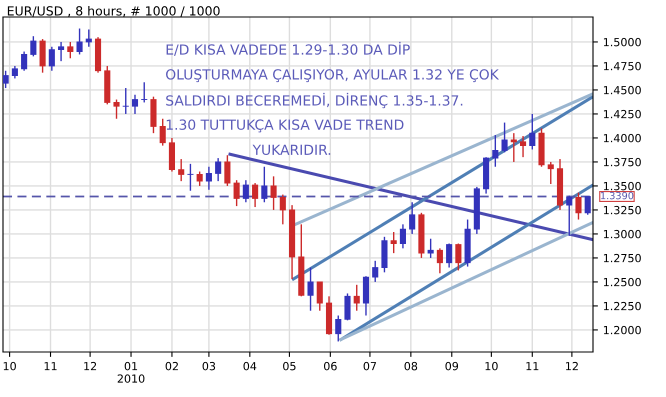 The height and width of the screenshot is (397, 666). Describe the element at coordinates (370, 366) in the screenshot. I see `x-tick-label: 07` at that location.